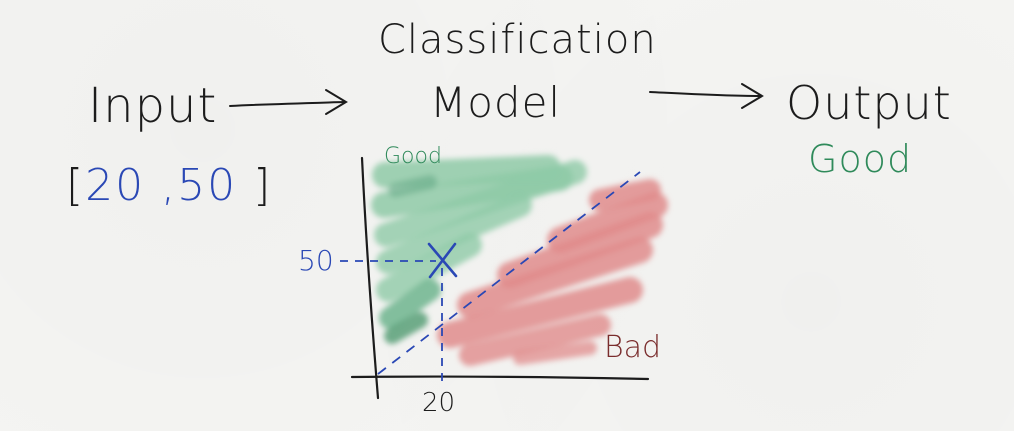 The width and height of the screenshot is (1014, 431). I want to click on input-label: Input, so click(153, 106).